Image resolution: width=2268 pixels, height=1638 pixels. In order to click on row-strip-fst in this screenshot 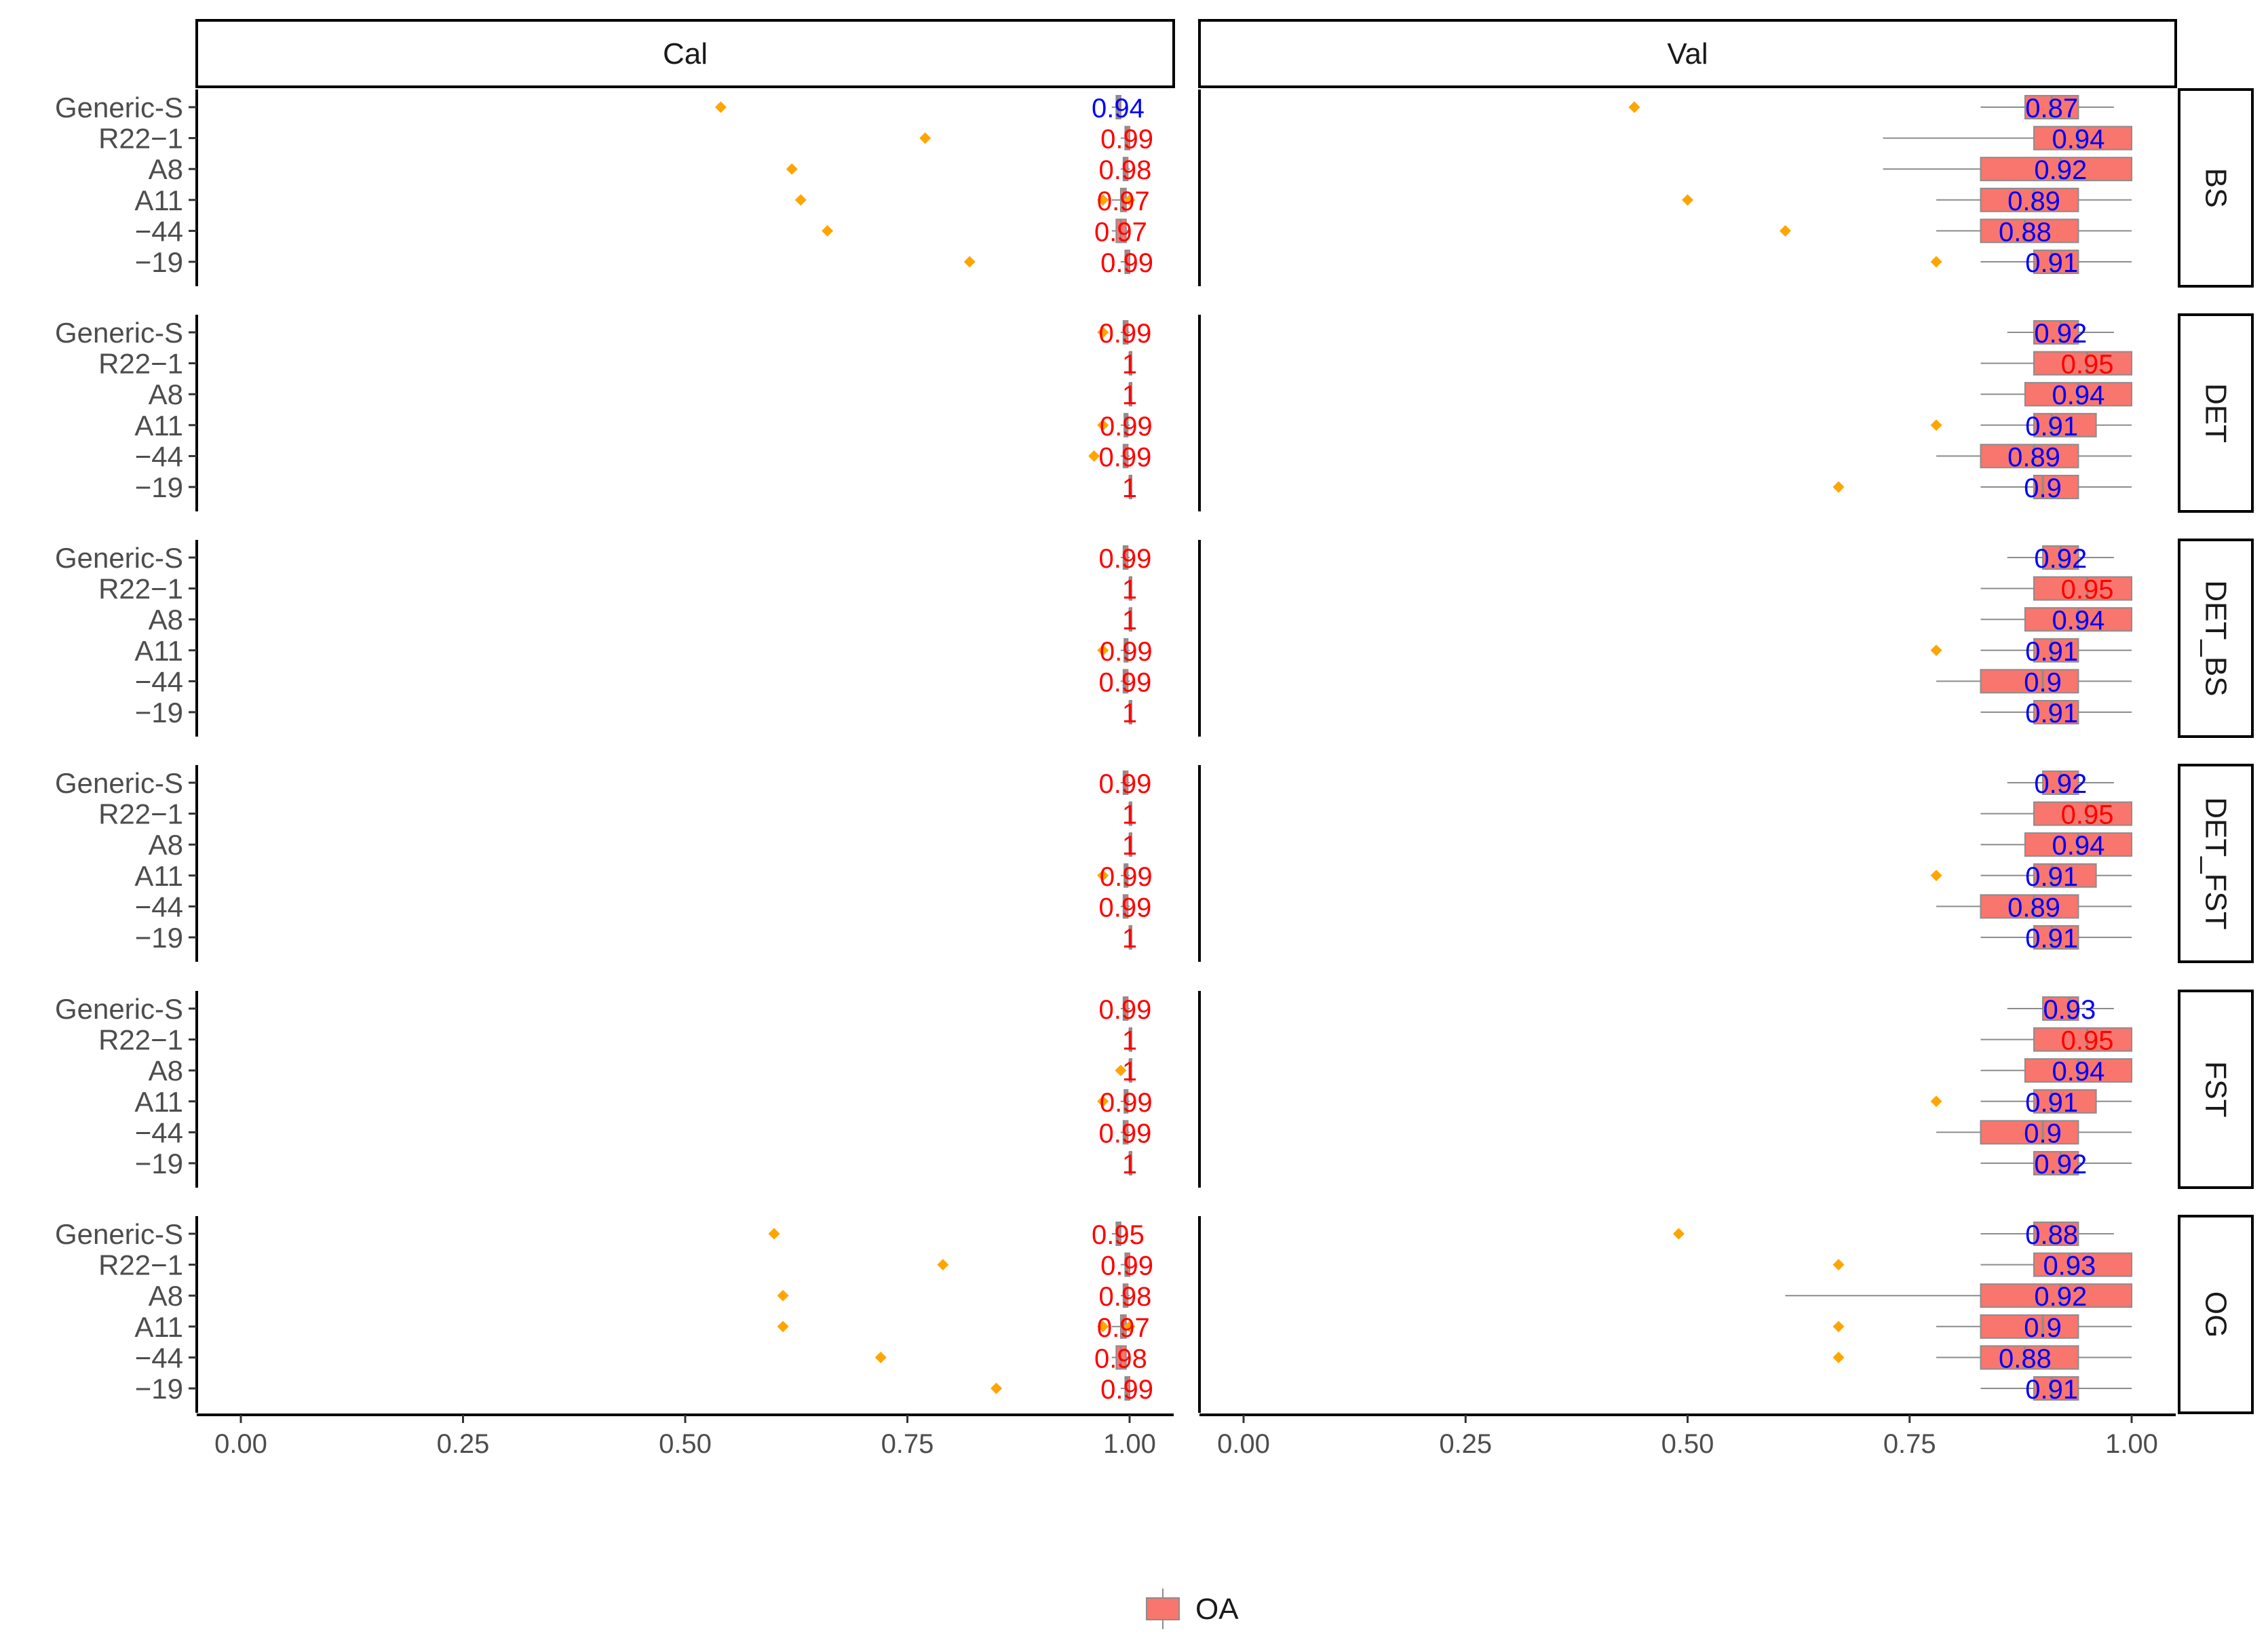, I will do `click(2216, 1089)`.